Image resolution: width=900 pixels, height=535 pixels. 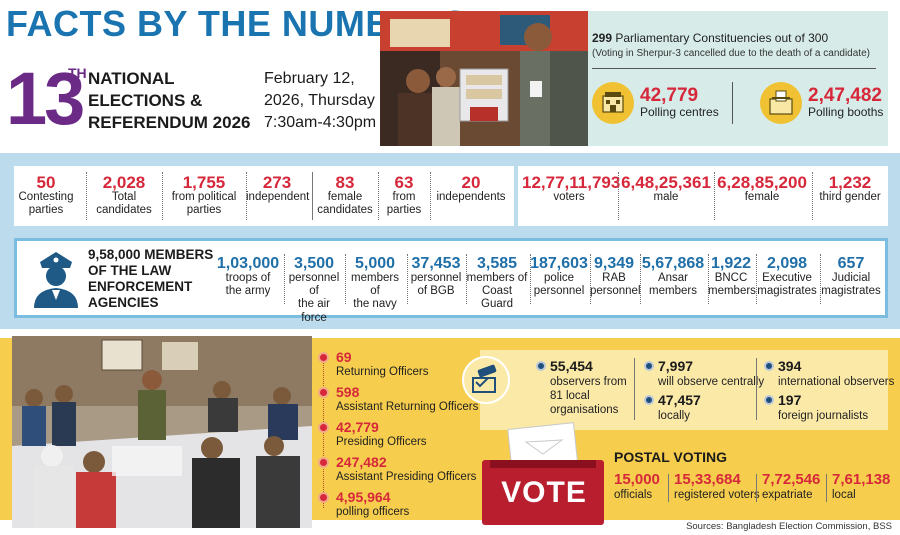 I want to click on stat-male-voters: 6,48,25,361 male, so click(x=666, y=189).